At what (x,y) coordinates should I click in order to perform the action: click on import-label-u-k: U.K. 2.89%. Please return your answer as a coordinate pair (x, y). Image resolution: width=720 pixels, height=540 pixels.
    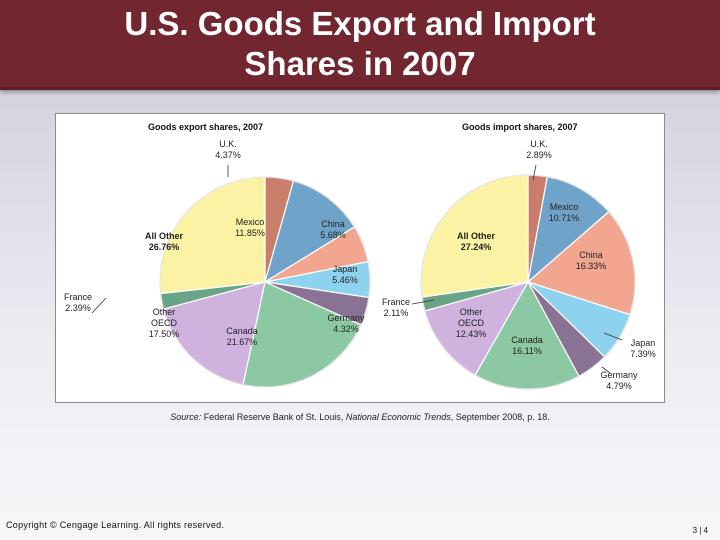
    Looking at the image, I should click on (539, 149).